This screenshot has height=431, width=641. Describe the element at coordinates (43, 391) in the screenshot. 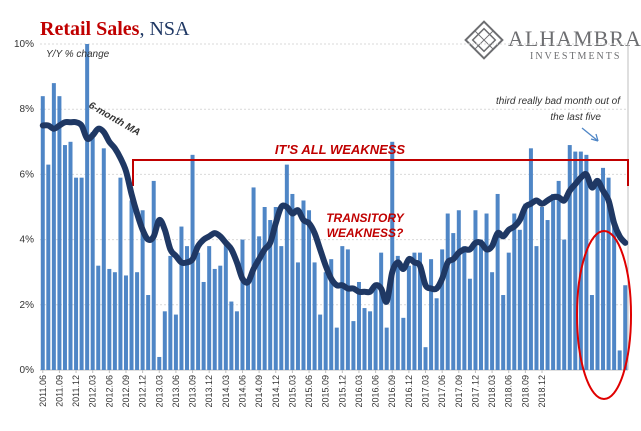

I see `x-tick-label: 2011.06` at that location.